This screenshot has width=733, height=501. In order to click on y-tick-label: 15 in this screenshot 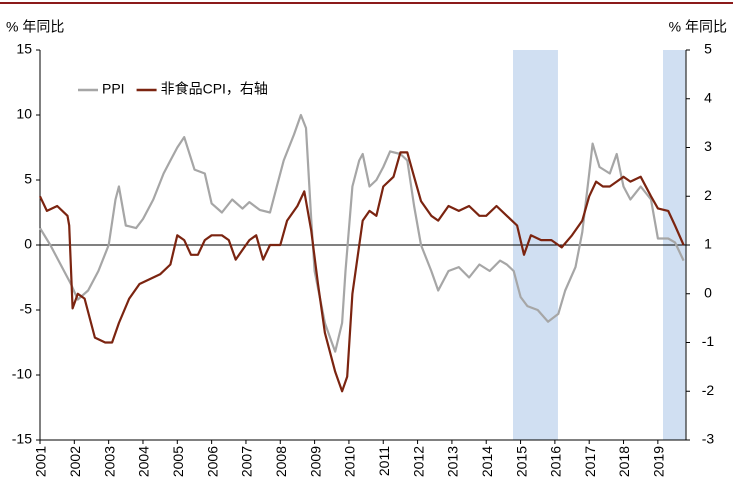, I will do `click(24, 49)`.